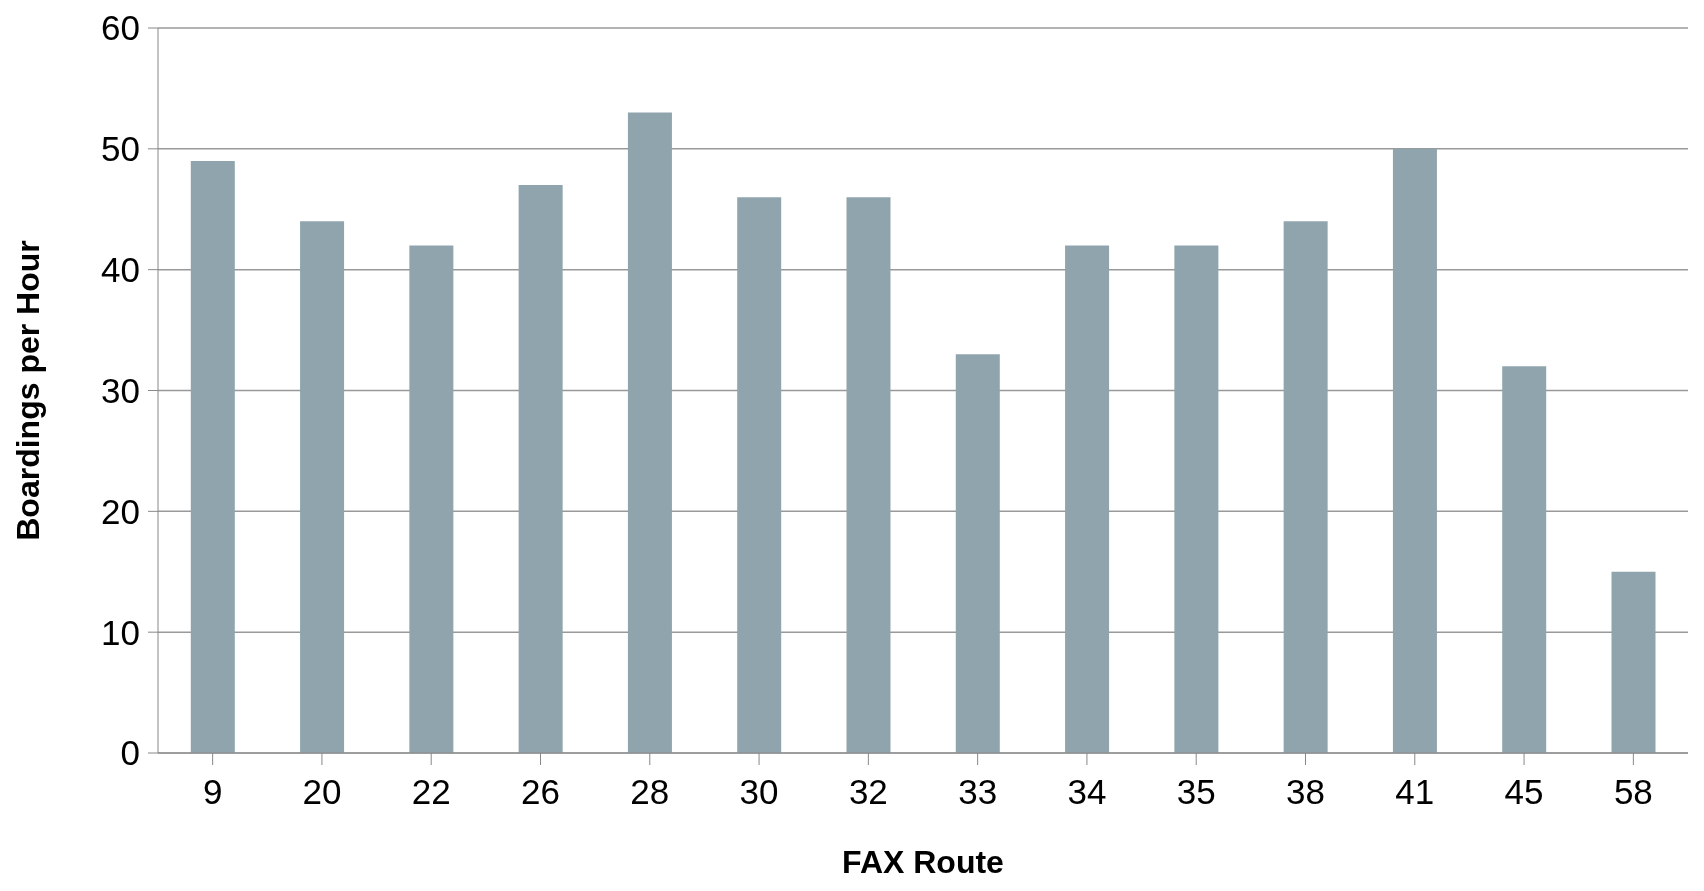  I want to click on y-tick-label: 10, so click(120, 632).